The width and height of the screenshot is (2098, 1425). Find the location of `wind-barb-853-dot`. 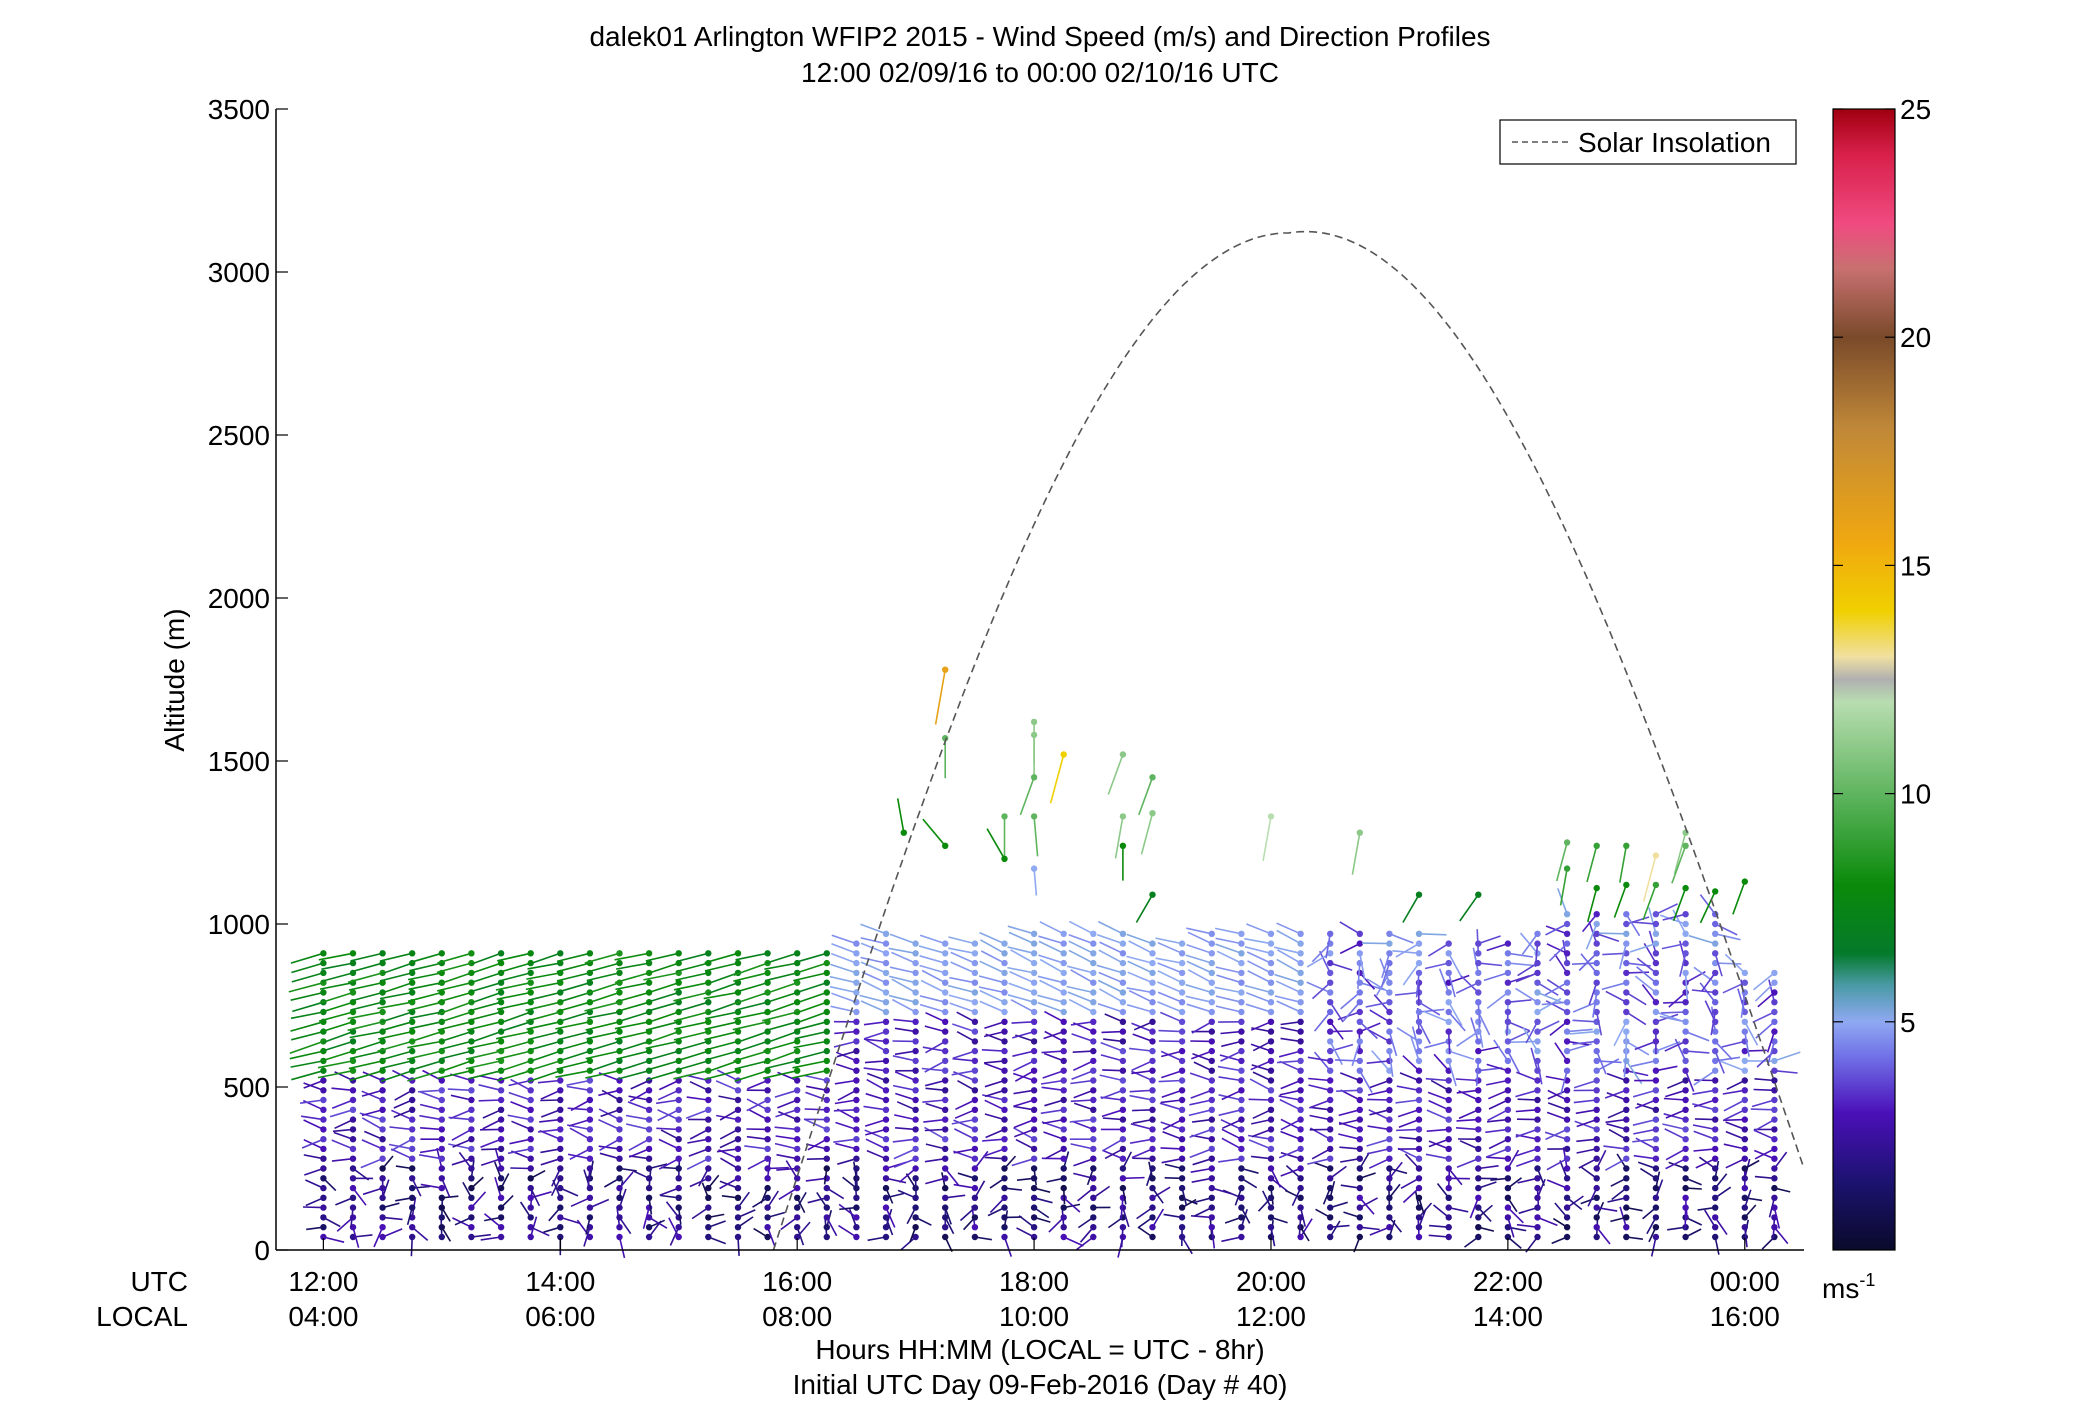

wind-barb-853-dot is located at coordinates (1123, 943).